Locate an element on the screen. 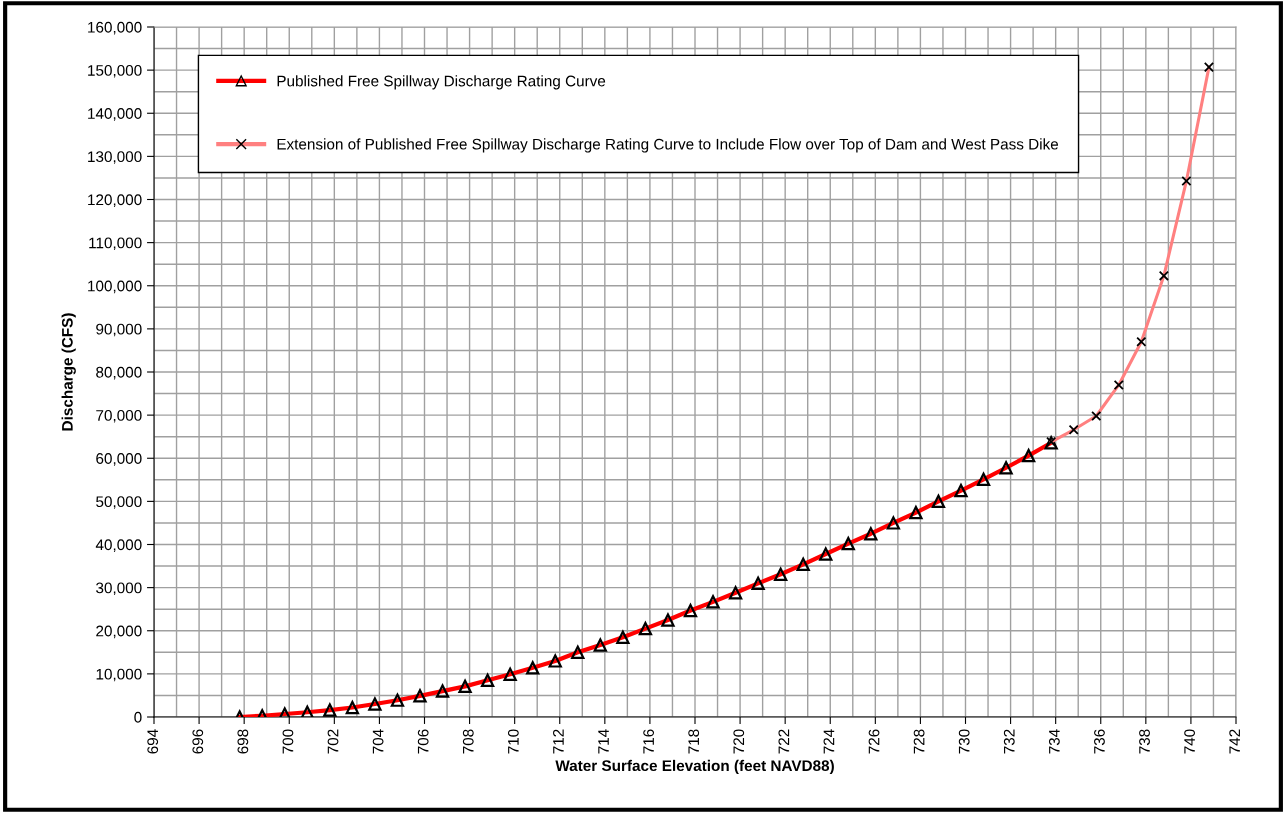 The height and width of the screenshot is (813, 1286). x-tick-label: 740 is located at coordinates (1190, 741).